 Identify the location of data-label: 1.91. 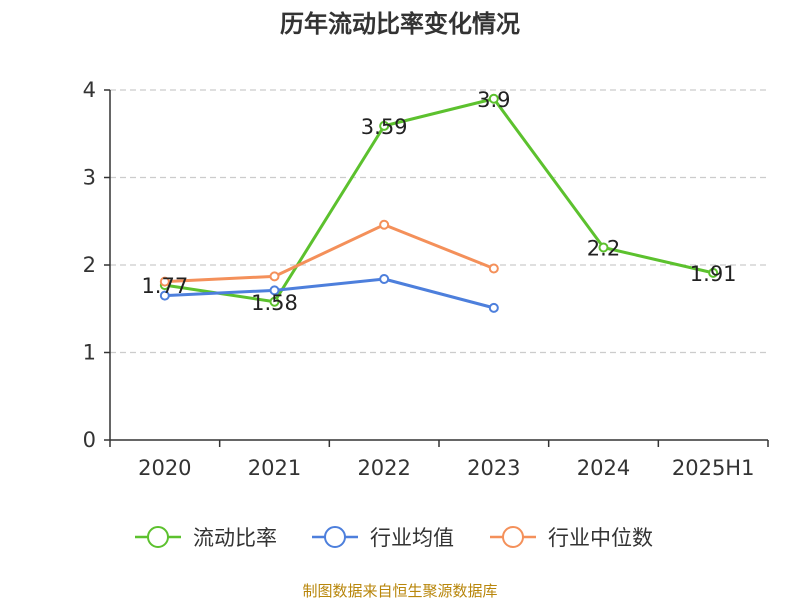
(713, 274).